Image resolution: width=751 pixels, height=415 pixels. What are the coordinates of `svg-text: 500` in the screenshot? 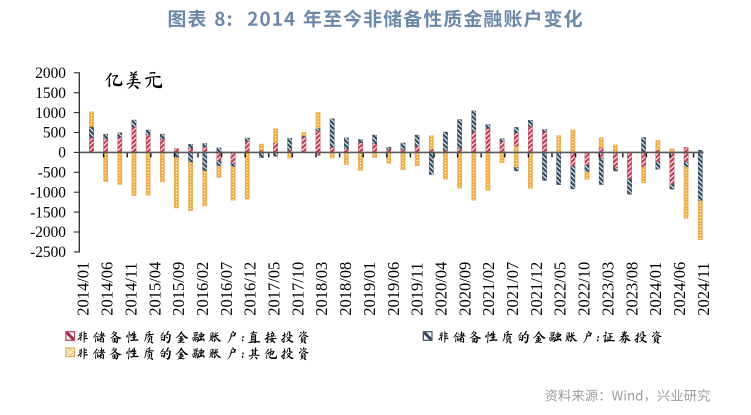 It's located at (54, 133).